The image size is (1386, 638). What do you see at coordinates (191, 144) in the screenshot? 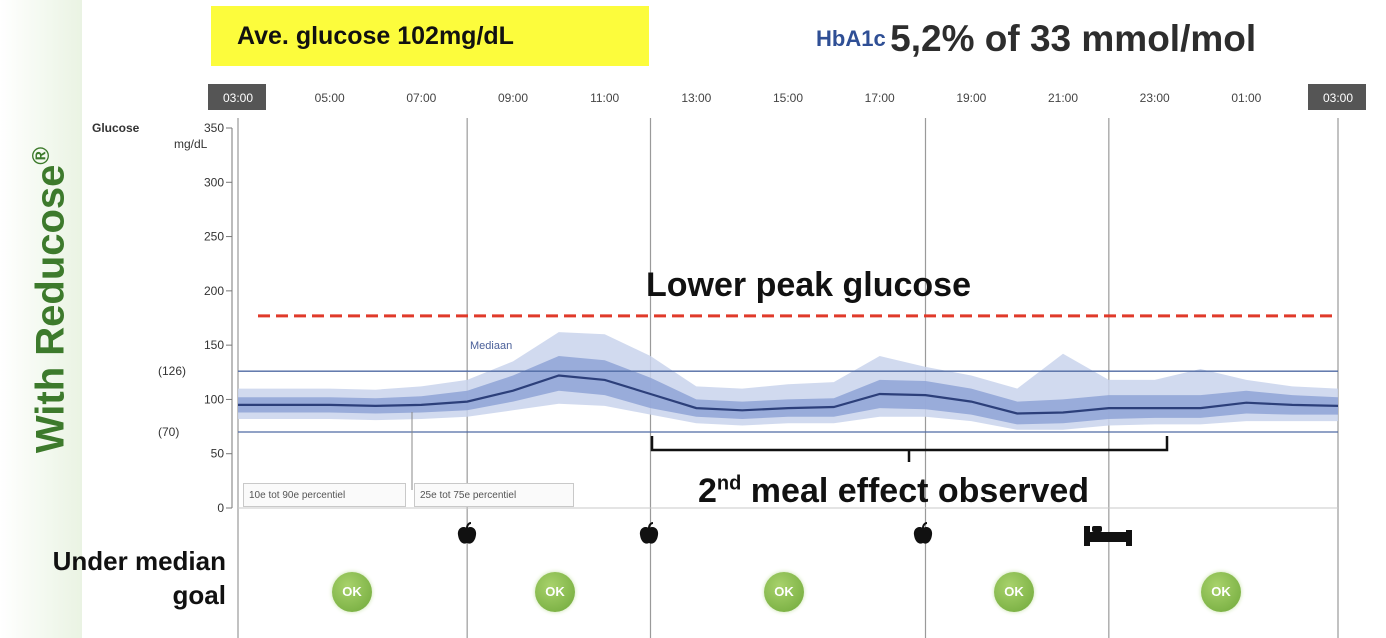
I see `y-axis-unit: mg/dL` at bounding box center [191, 144].